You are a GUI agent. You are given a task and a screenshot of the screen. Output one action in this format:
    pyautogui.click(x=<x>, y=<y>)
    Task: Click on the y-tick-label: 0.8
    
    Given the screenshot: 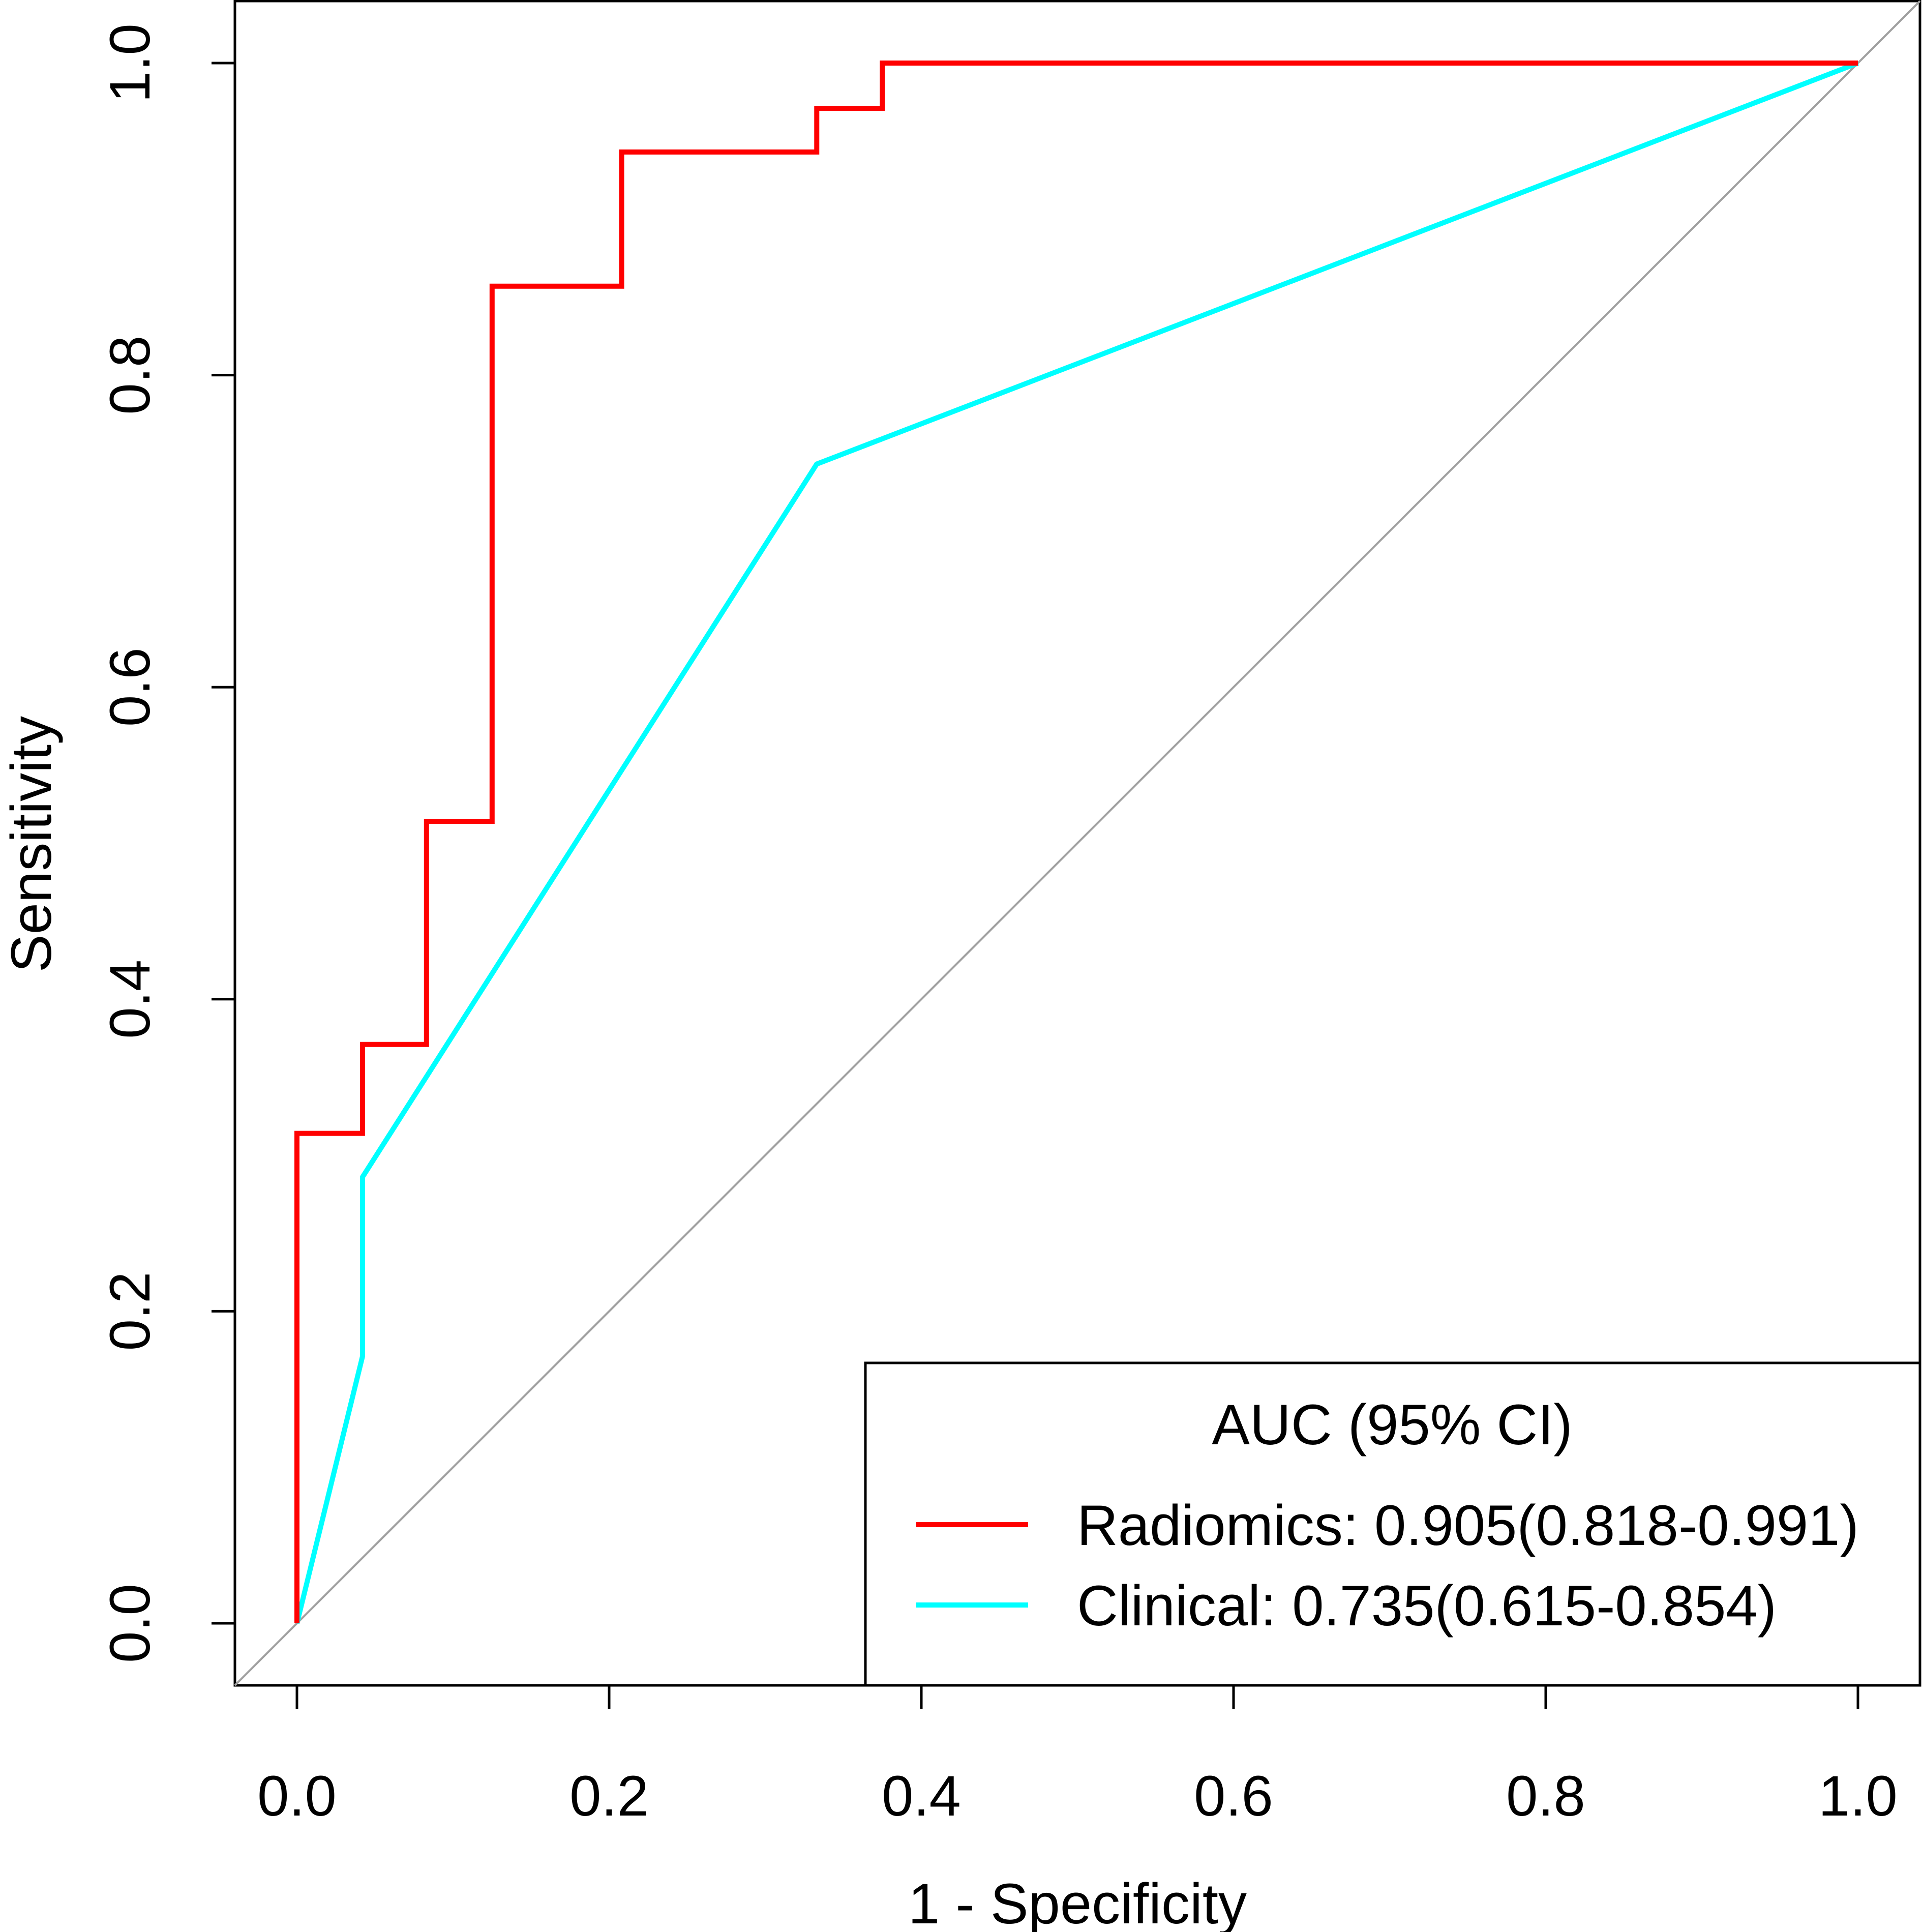 What is the action you would take?
    pyautogui.click(x=130, y=376)
    